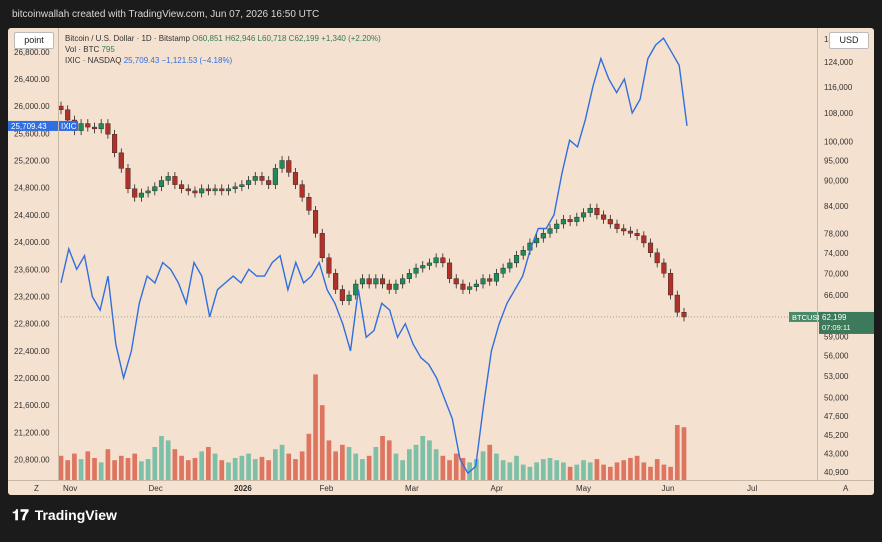 Image resolution: width=882 pixels, height=542 pixels. I want to click on left-axis-tick-label: 22,400.00, so click(32, 351).